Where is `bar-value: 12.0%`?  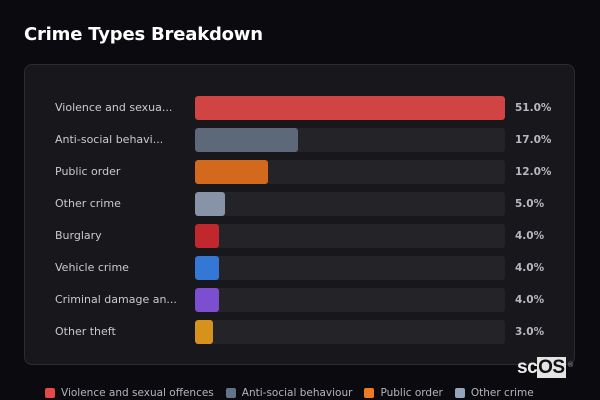 bar-value: 12.0% is located at coordinates (533, 172).